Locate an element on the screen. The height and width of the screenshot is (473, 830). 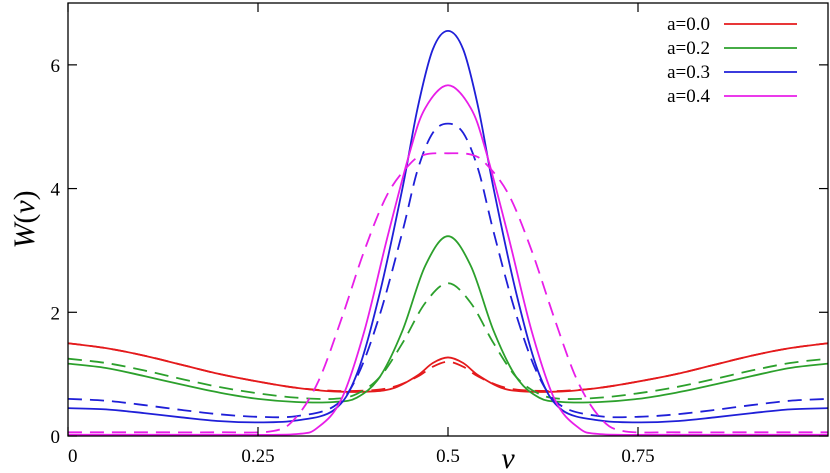
y-axis-label: W(ν) is located at coordinates (24, 219).